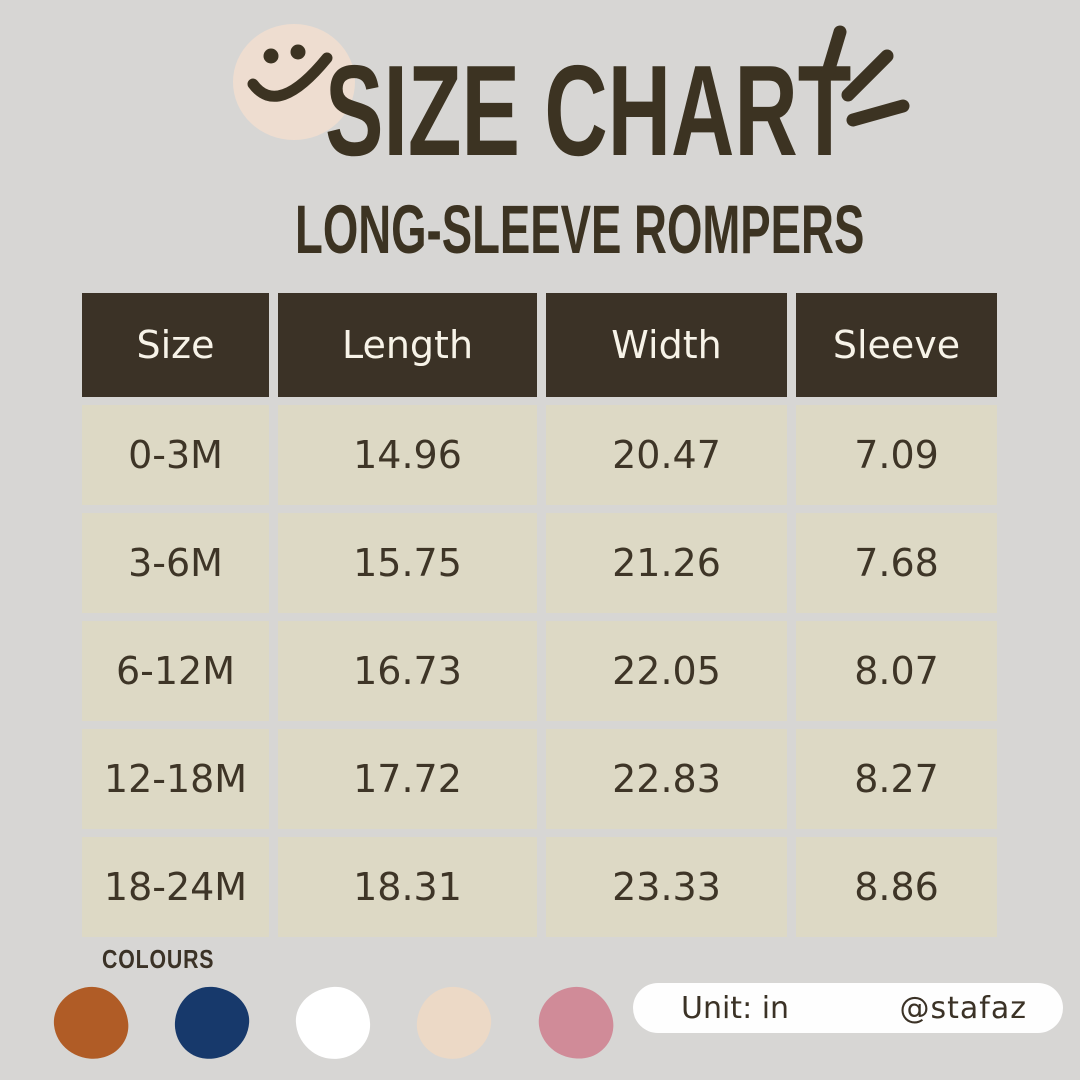 This screenshot has width=1080, height=1080. What do you see at coordinates (580, 229) in the screenshot?
I see `page-subtitle: LONG-SLEEVE ROMPERS` at bounding box center [580, 229].